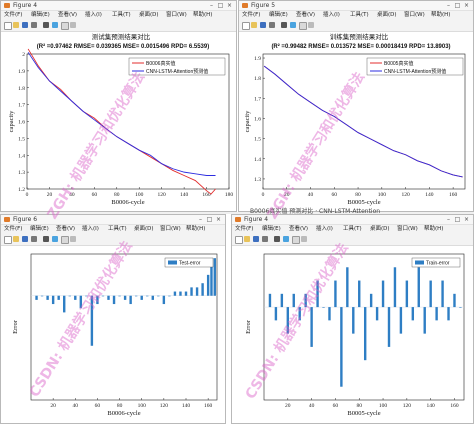 This screenshot has width=474, height=424. Describe the element at coordinates (229, 195) in the screenshot. I see `x-tick-label: 180` at that location.